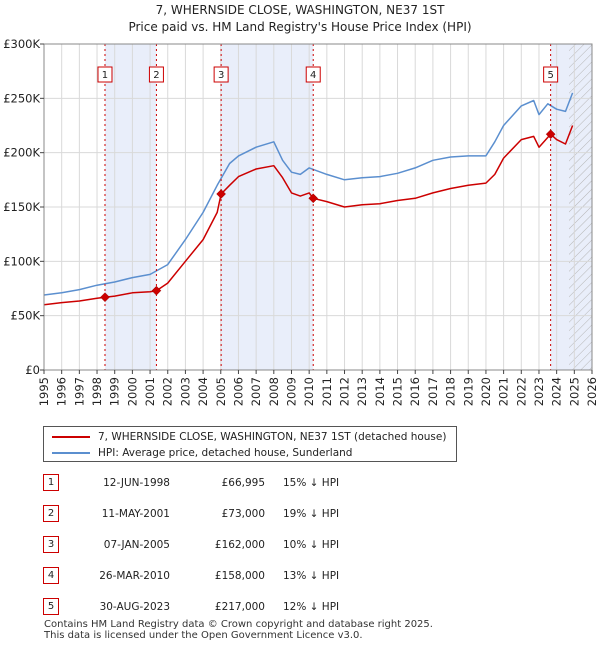 Image resolution: width=600 pixels, height=650 pixels. Describe the element at coordinates (21, 44) in the screenshot. I see `y-tick-label: £300K` at that location.